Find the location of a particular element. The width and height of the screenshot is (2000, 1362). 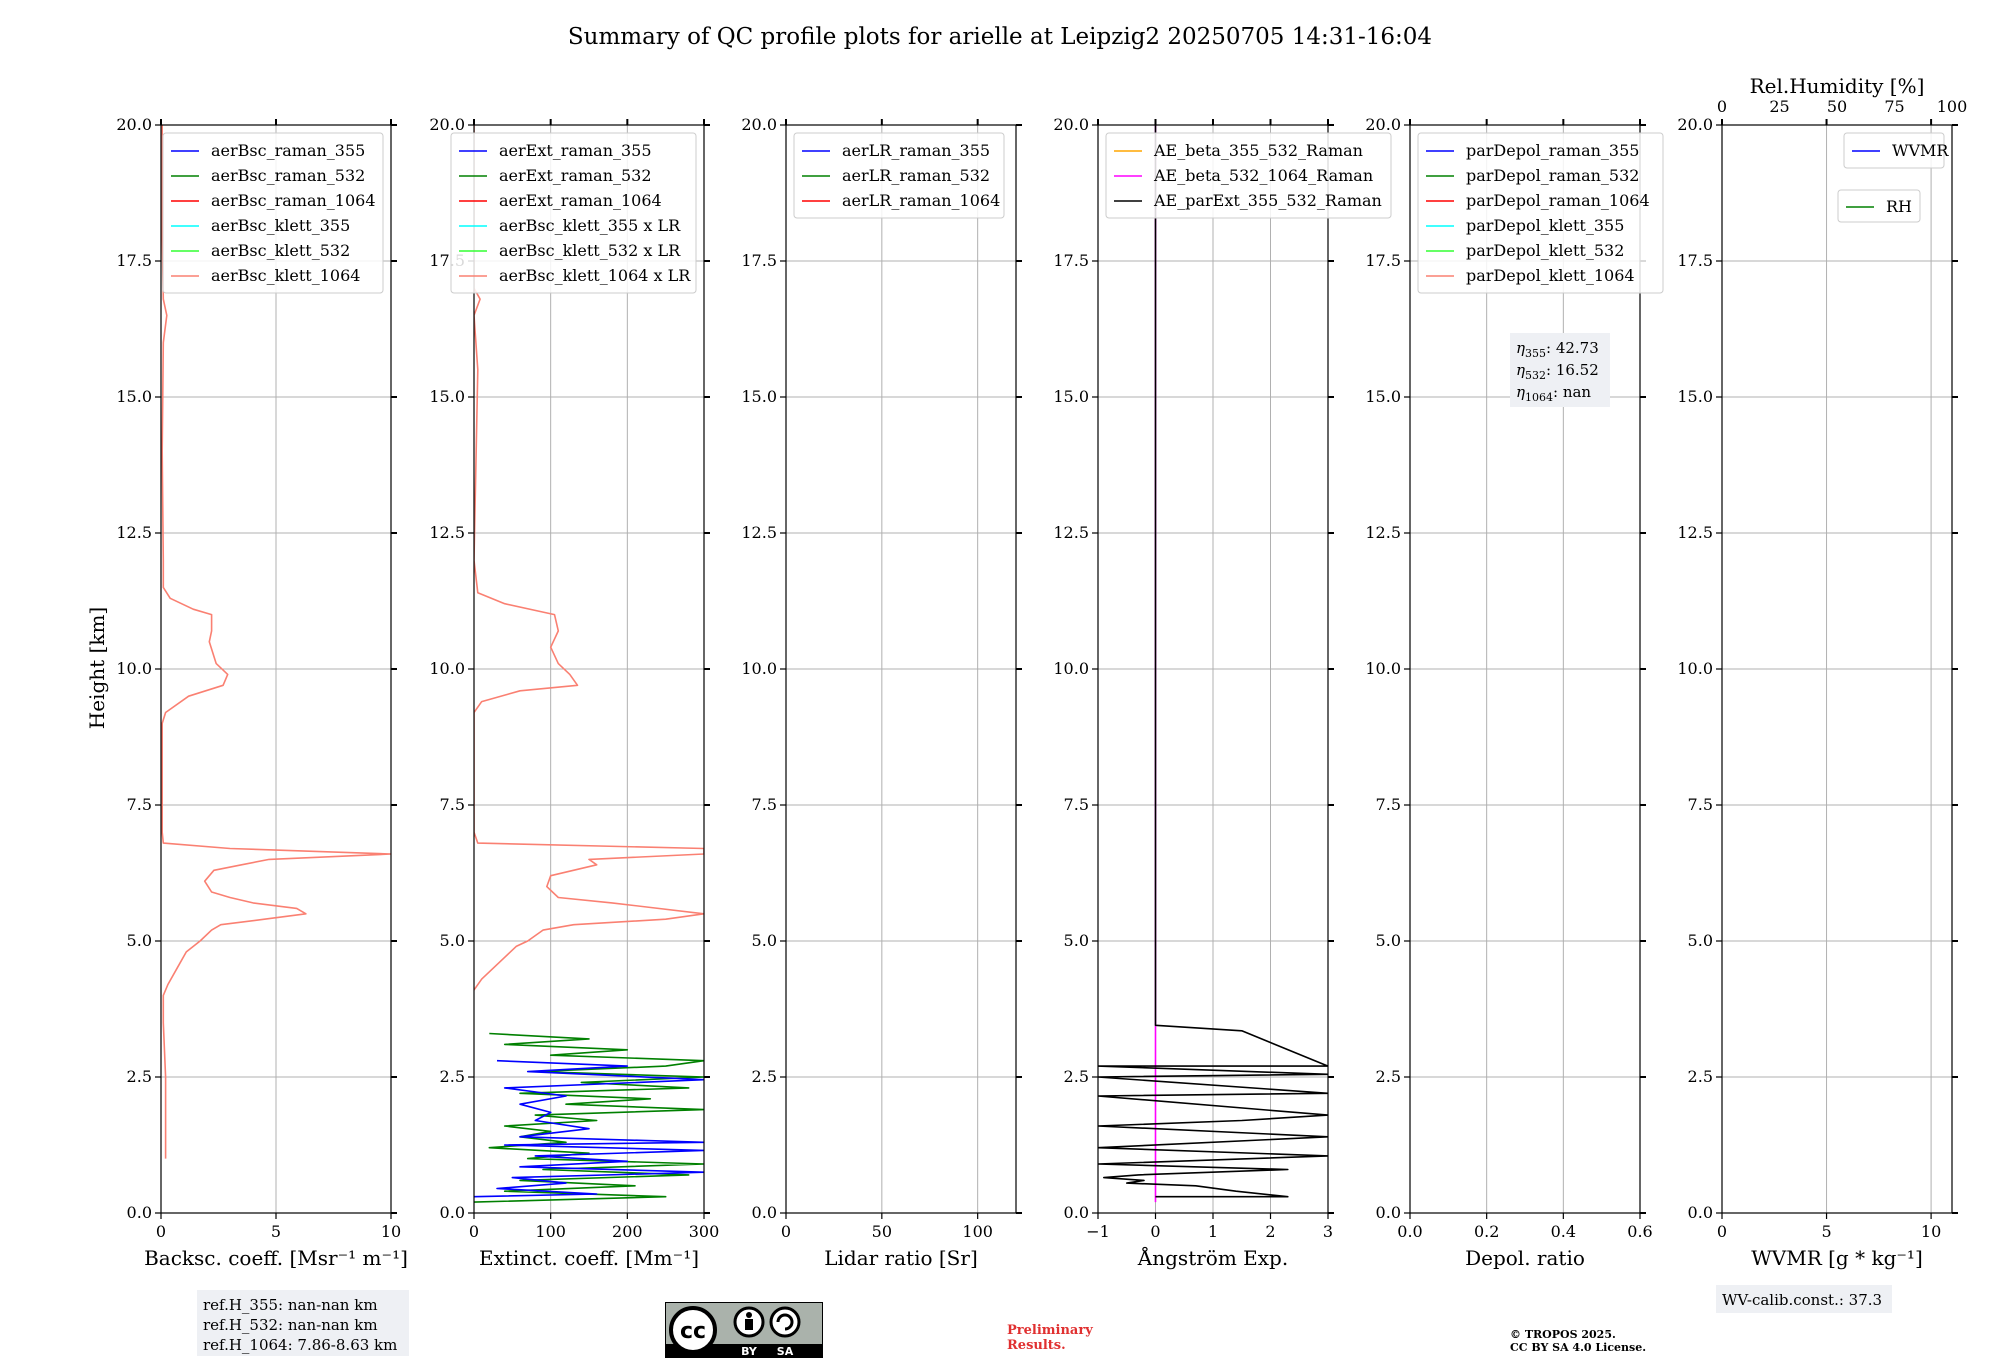

legend-label: aerBsc_raman_532 is located at coordinates (288, 175).